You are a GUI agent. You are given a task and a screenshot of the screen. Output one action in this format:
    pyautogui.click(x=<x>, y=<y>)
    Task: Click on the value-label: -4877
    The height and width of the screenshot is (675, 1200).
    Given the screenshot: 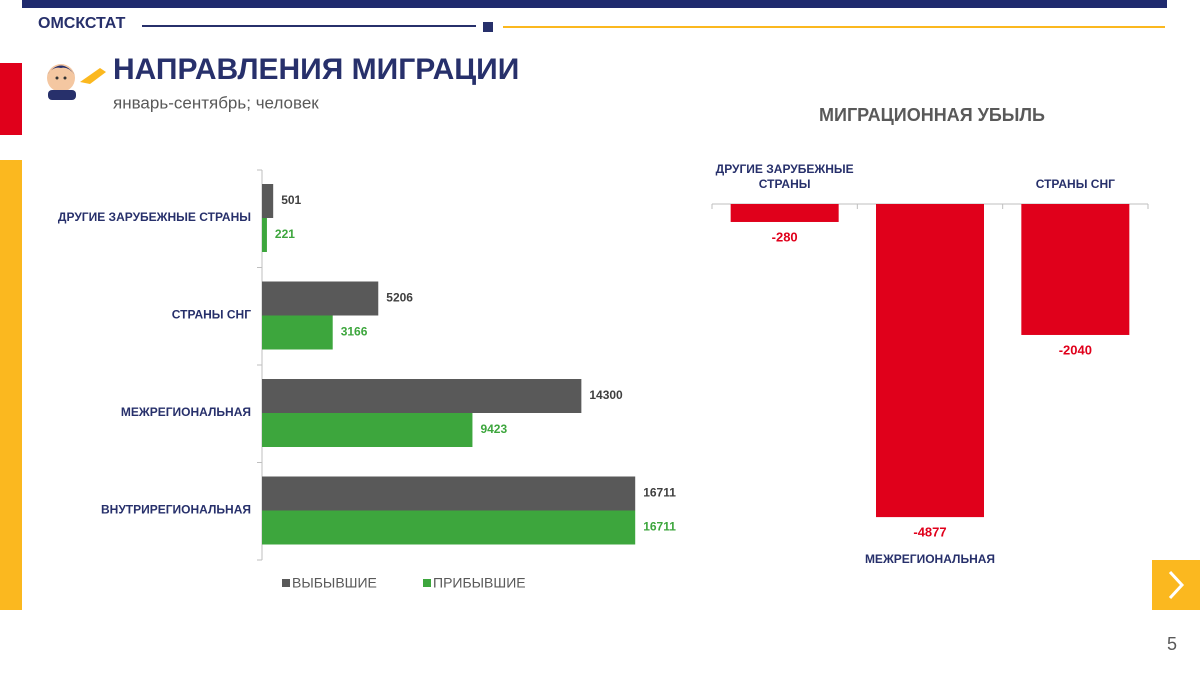 What is the action you would take?
    pyautogui.click(x=929, y=532)
    